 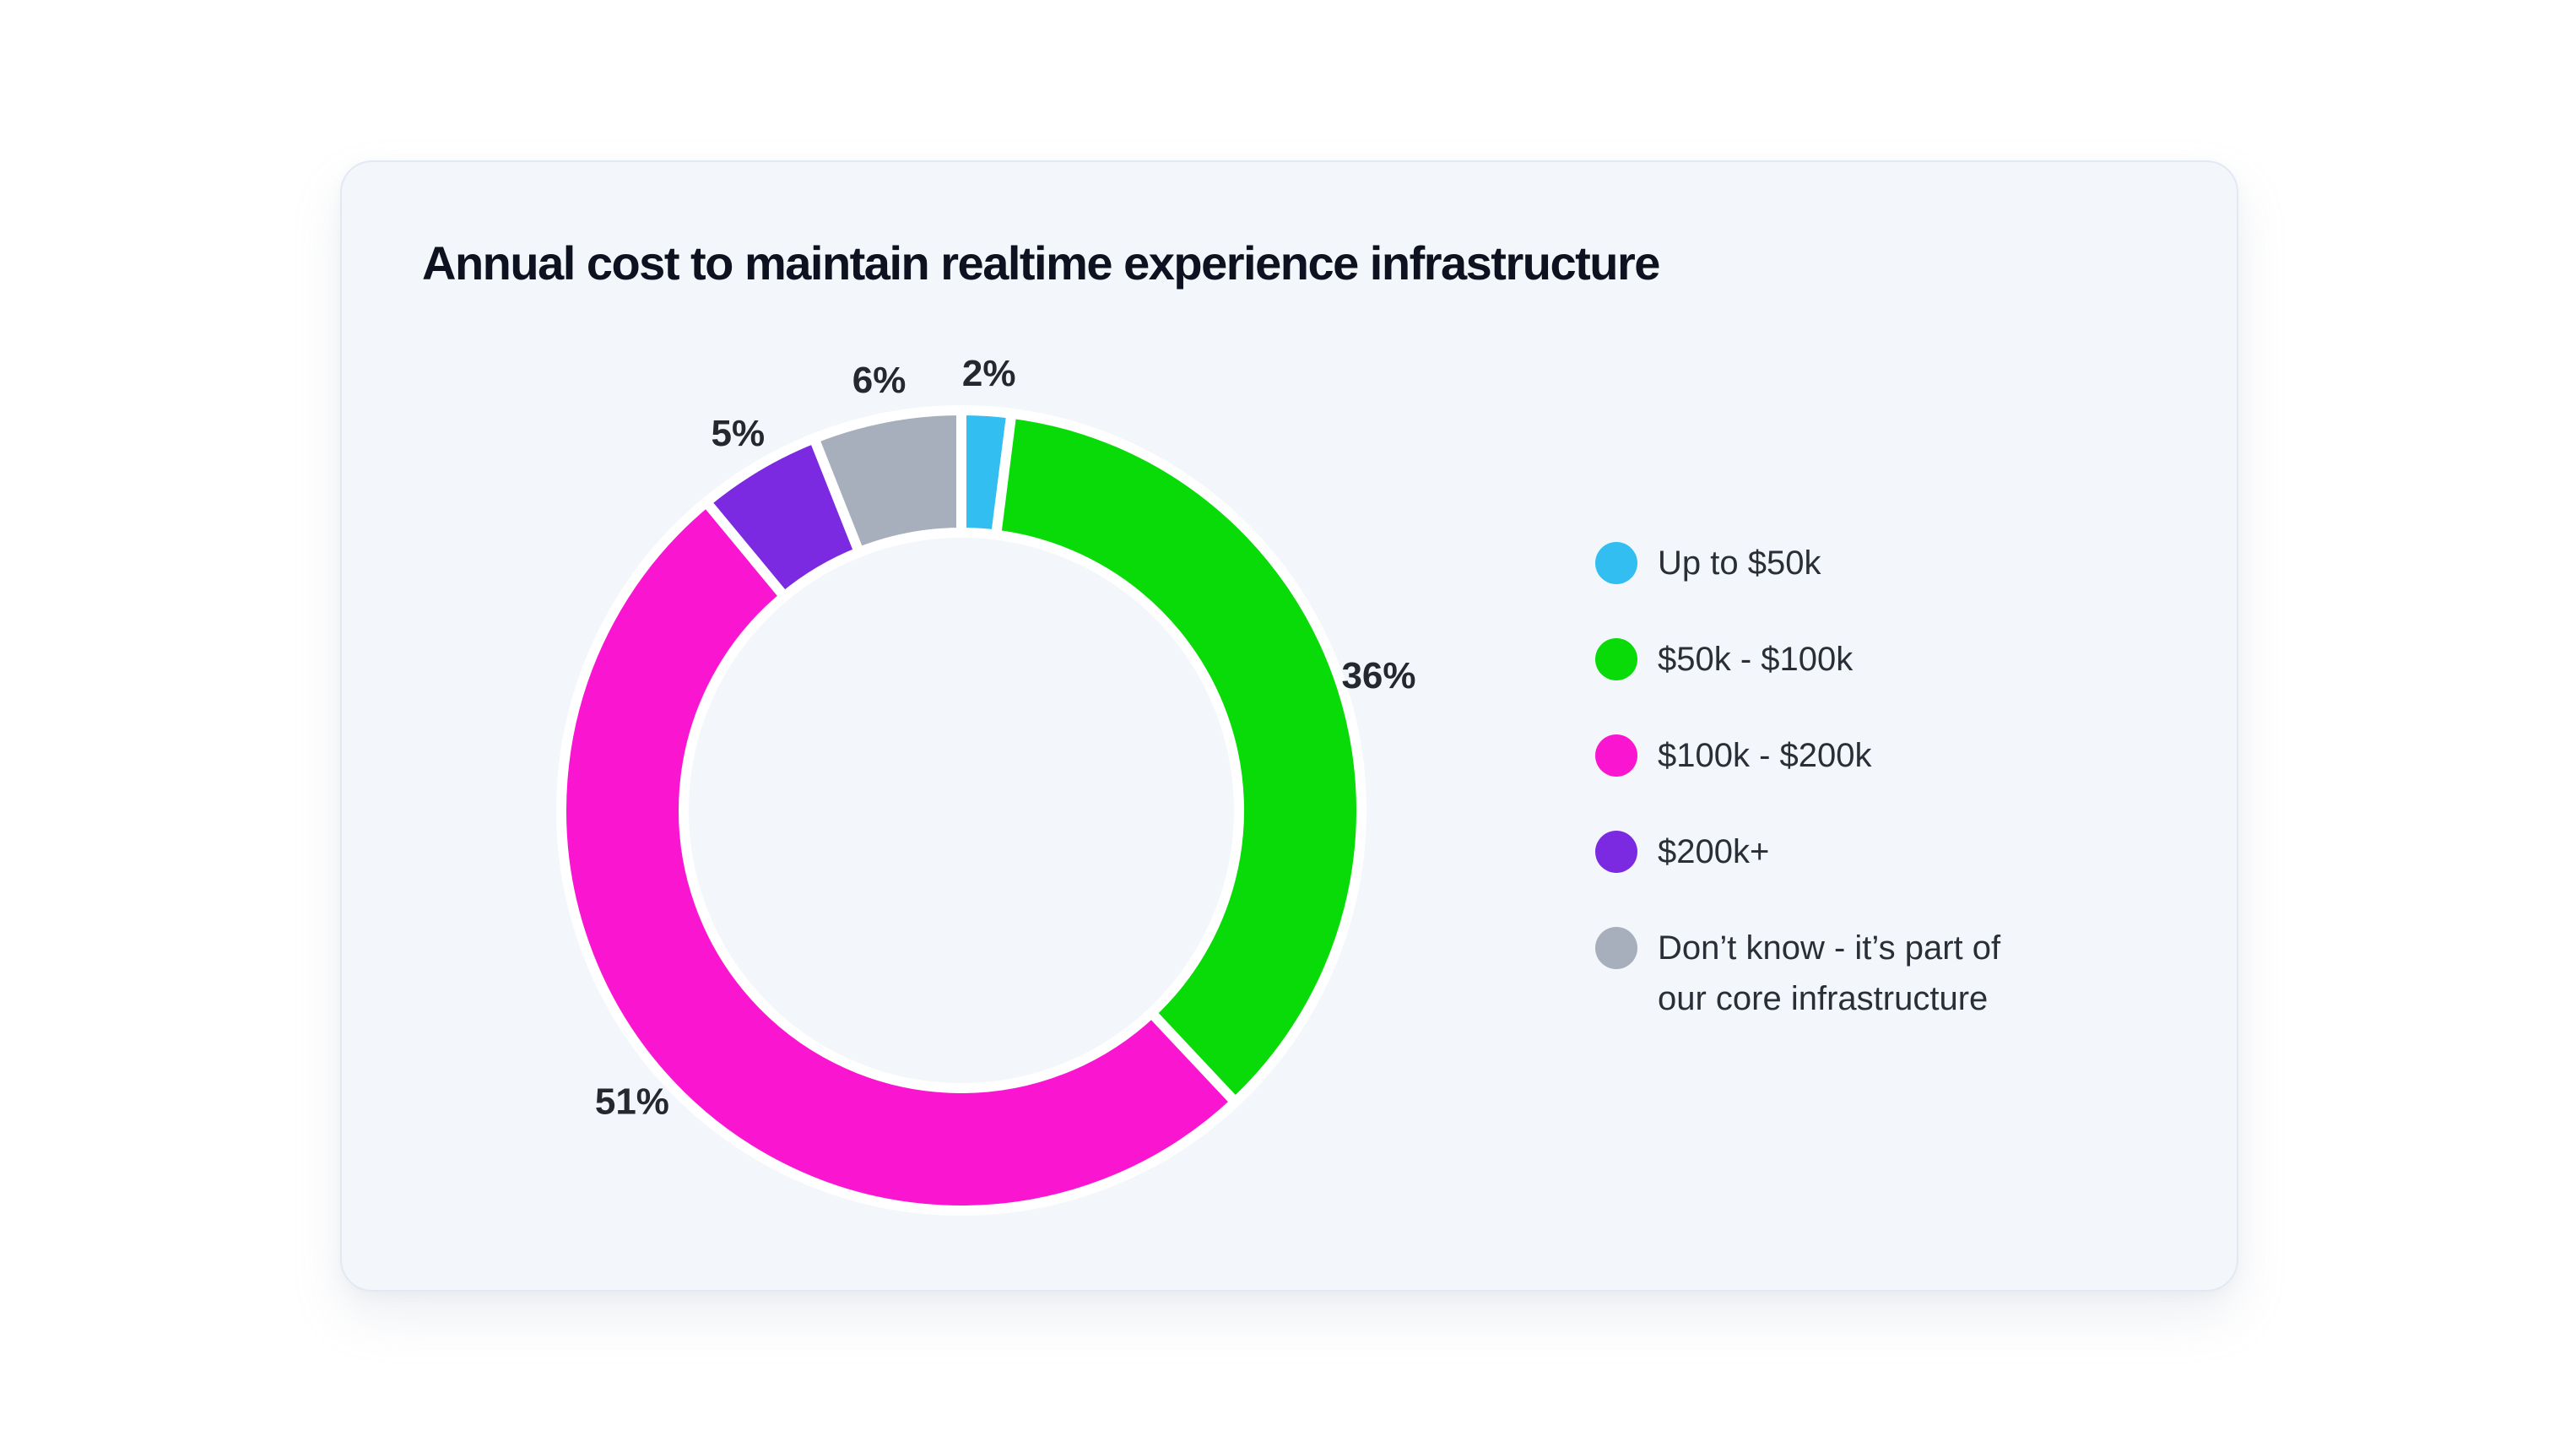 I want to click on legend-item-1: Up to $50k, so click(x=1797, y=563).